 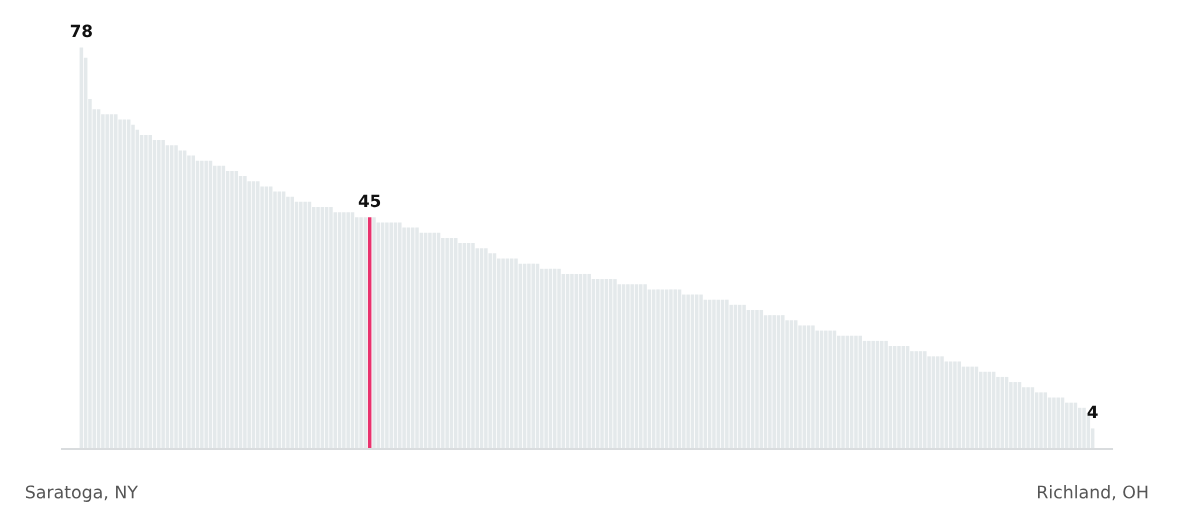 I want to click on x-tick-label: Richland, OH, so click(x=1093, y=493).